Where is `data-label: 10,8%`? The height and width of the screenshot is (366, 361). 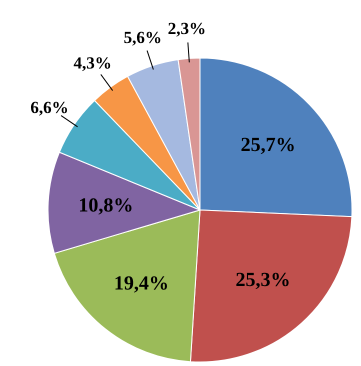 data-label: 10,8% is located at coordinates (106, 205).